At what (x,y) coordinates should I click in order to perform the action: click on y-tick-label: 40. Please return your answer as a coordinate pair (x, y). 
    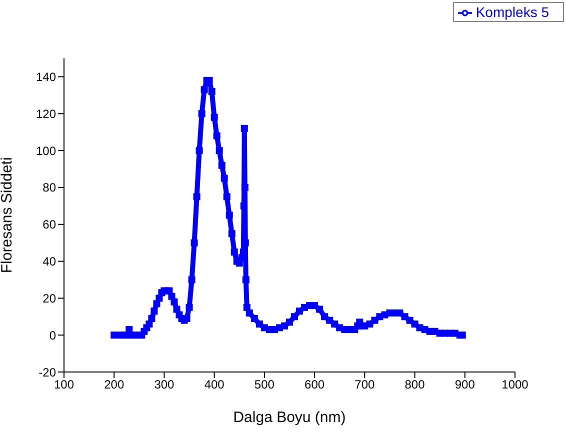
    Looking at the image, I should click on (49, 261).